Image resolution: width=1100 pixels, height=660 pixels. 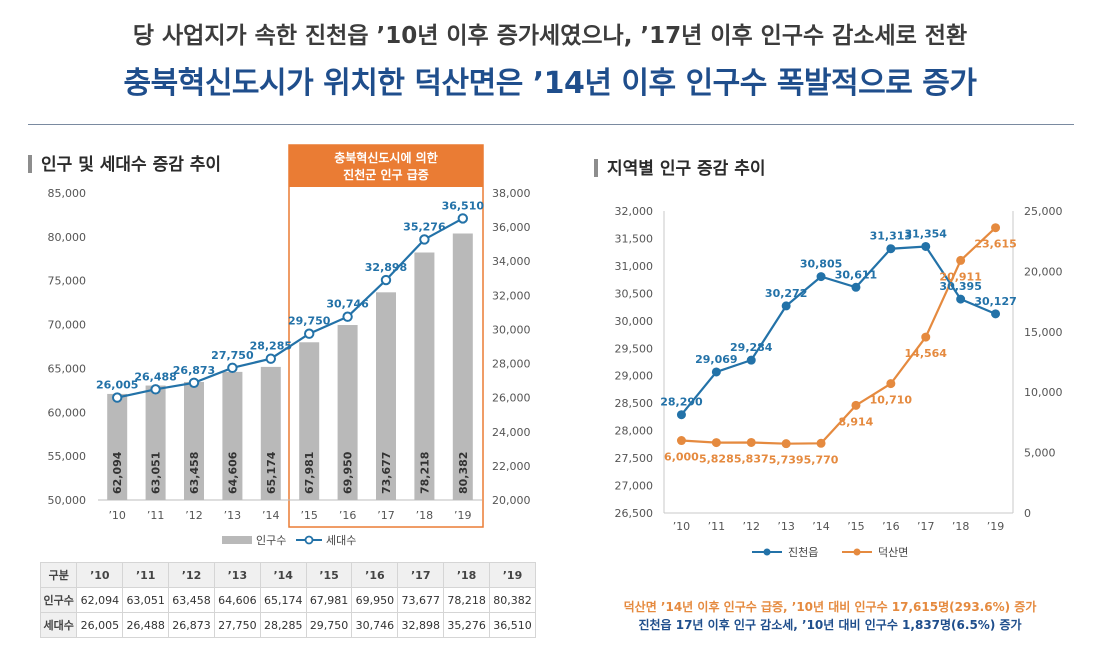 I want to click on y-left-tick-label: 29,500, so click(x=634, y=348).